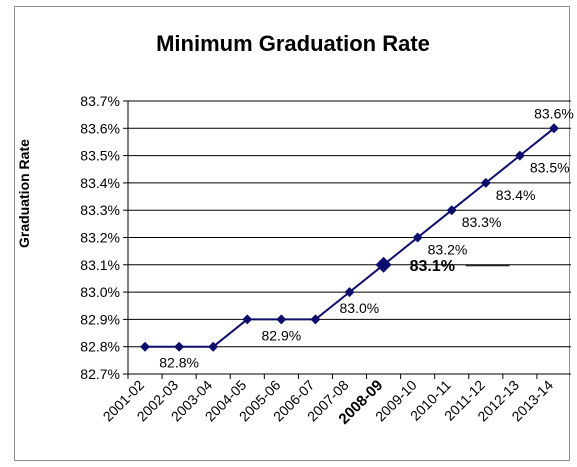 The width and height of the screenshot is (577, 467). Describe the element at coordinates (448, 250) in the screenshot. I see `data-label: 83.2%` at that location.